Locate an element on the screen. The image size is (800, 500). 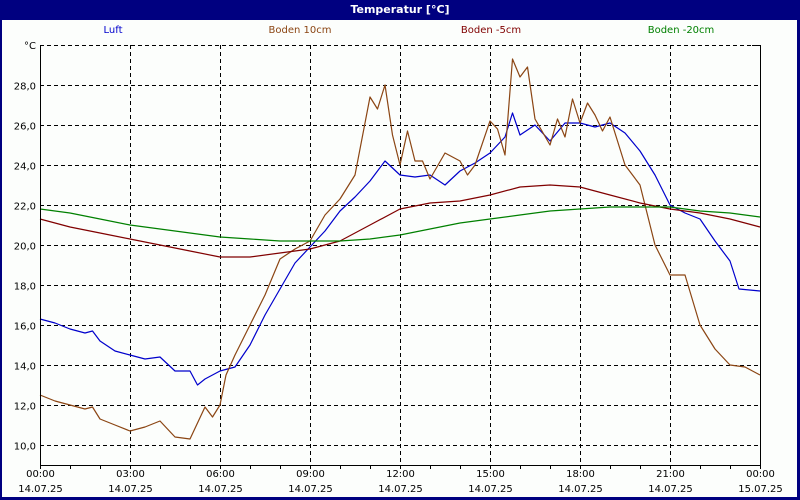
y-tick-label: 16,0 is located at coordinates (25, 327).